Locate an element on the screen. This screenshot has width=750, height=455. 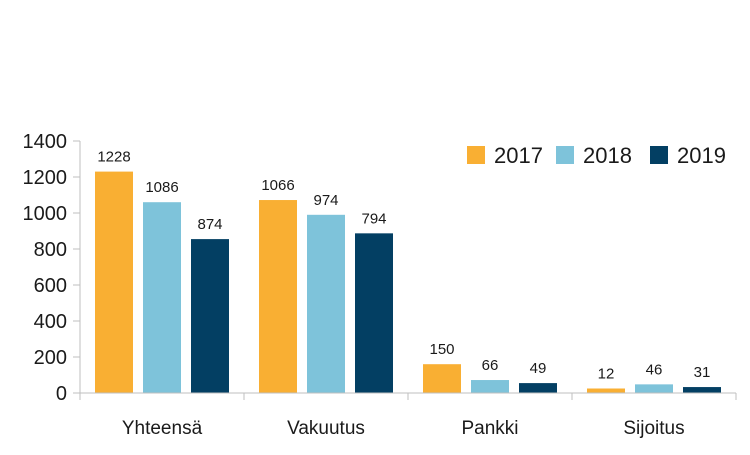
data-label-sijoitus-2019: 31 is located at coordinates (702, 372).